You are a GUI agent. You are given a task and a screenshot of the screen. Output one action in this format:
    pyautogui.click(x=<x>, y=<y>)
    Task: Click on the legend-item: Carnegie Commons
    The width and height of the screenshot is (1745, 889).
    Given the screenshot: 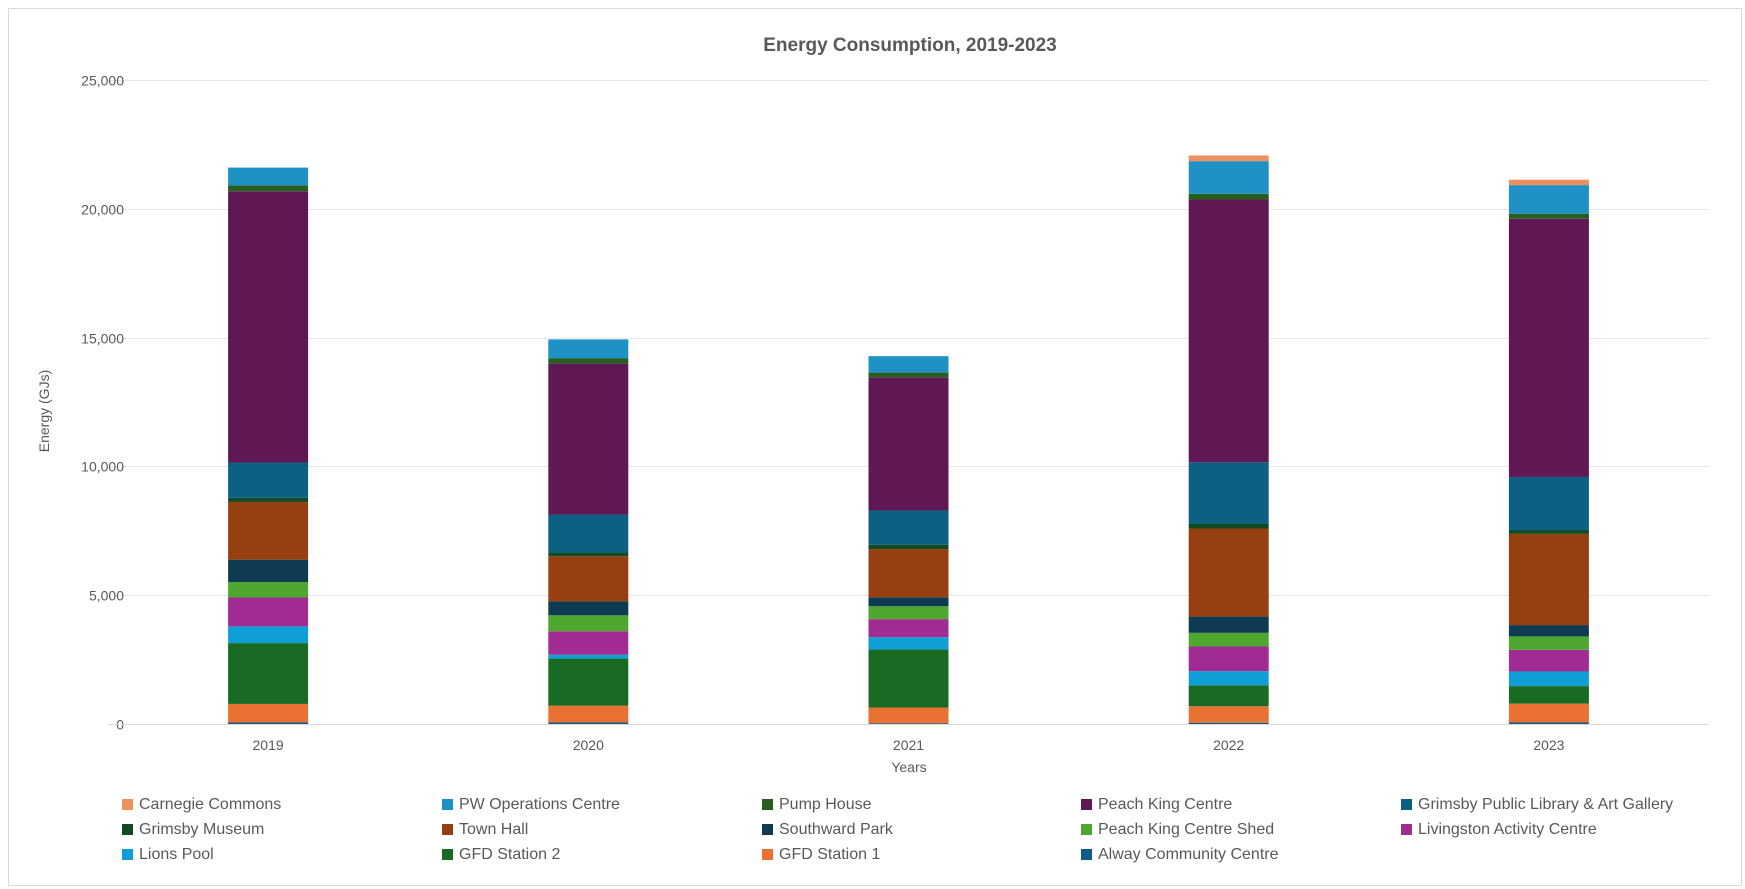 What is the action you would take?
    pyautogui.click(x=282, y=804)
    